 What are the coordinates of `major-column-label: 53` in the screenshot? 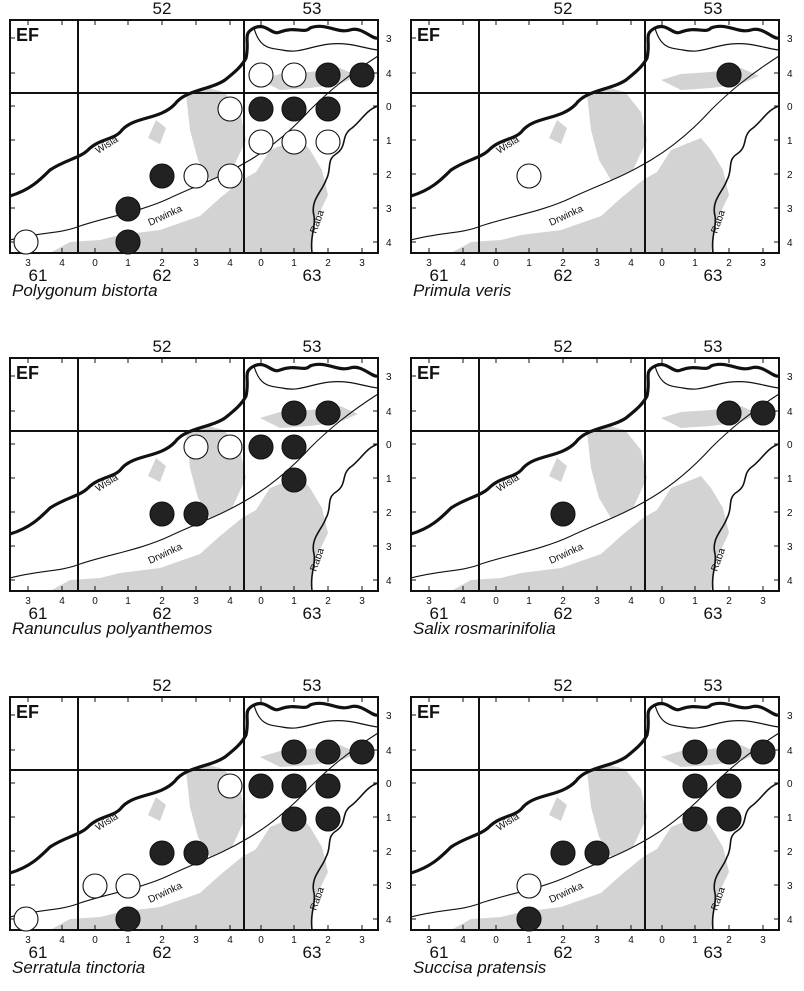 It's located at (713, 347).